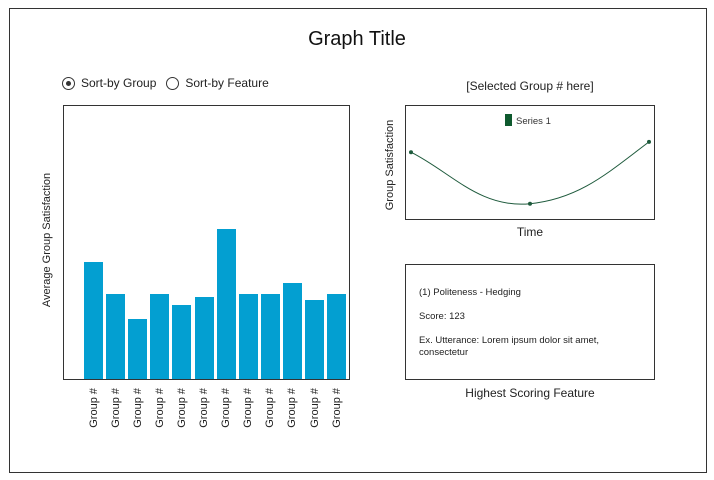 This screenshot has height=480, width=714. What do you see at coordinates (390, 165) in the screenshot?
I see `line-chart-y-axis-label: Group Satisfaction` at bounding box center [390, 165].